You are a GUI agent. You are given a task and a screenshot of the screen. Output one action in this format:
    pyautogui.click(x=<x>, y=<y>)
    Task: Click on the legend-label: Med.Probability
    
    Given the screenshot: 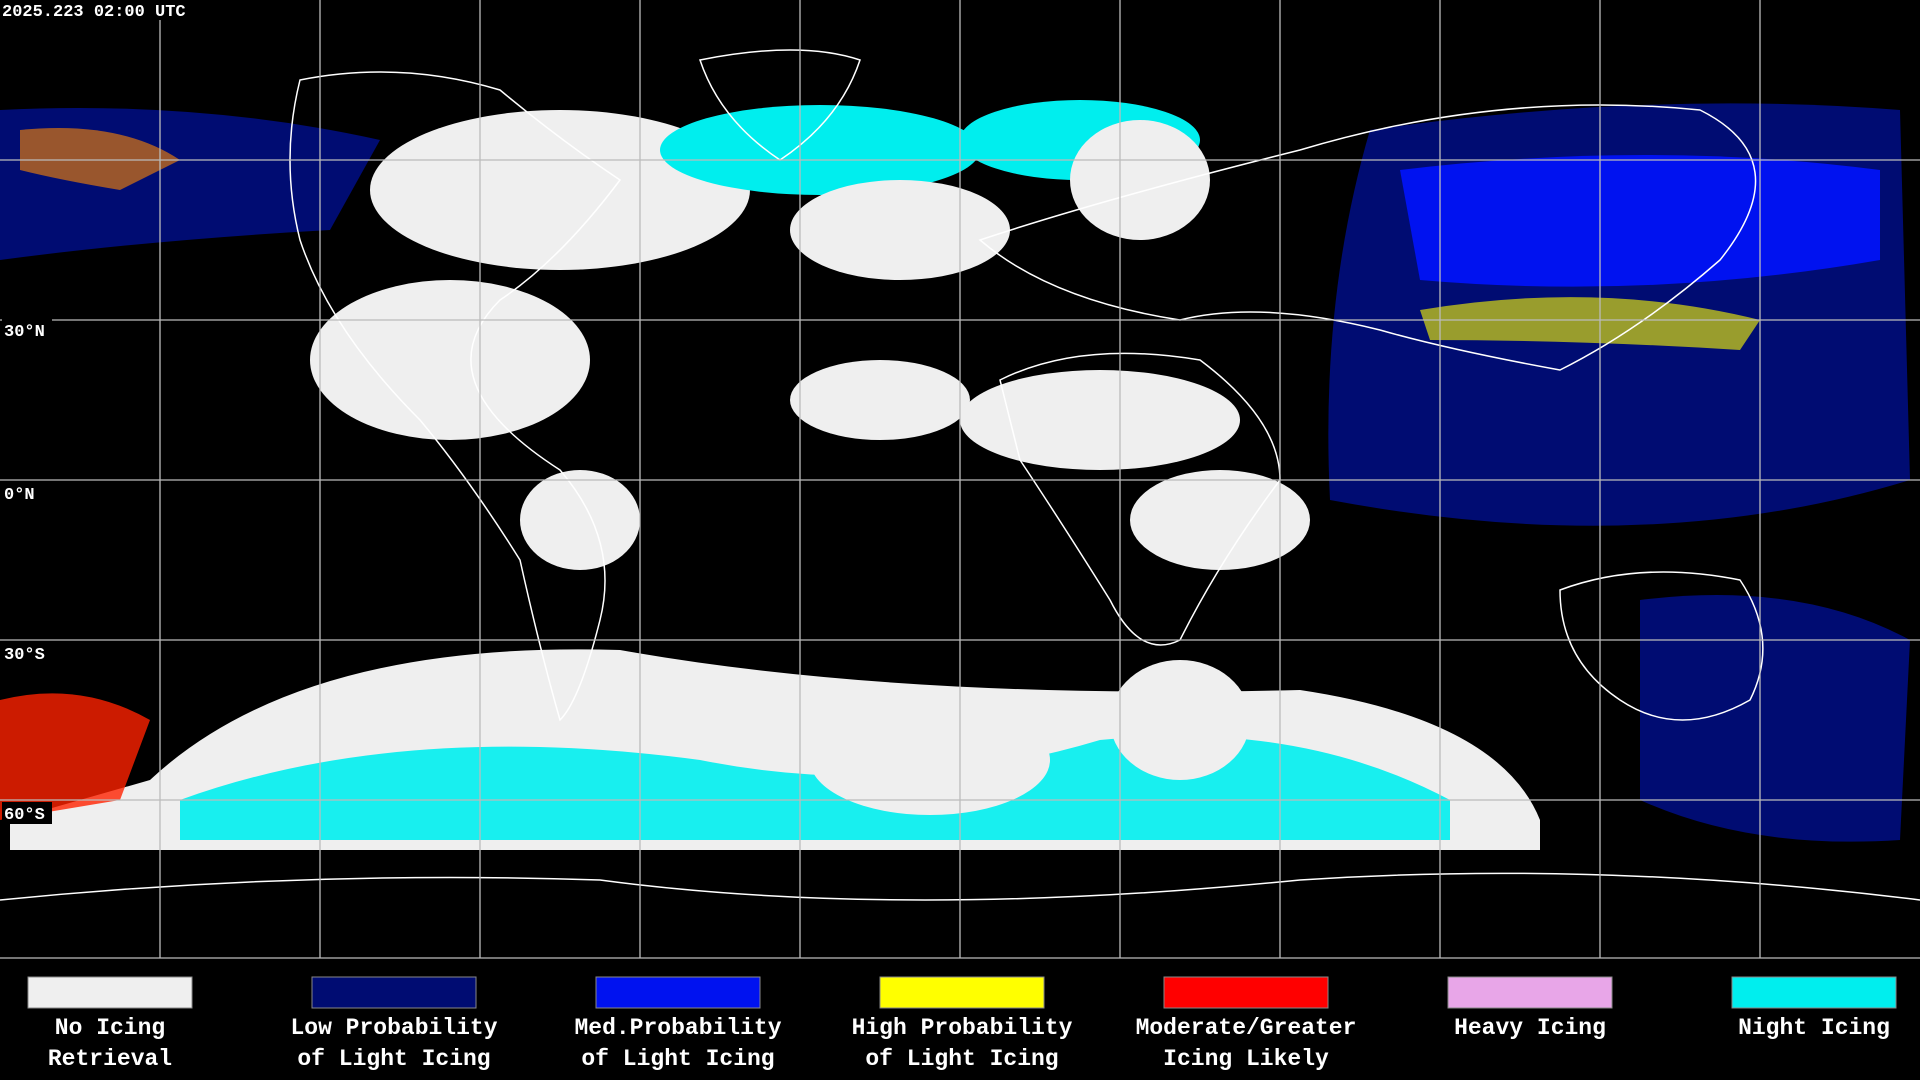 What is the action you would take?
    pyautogui.click(x=677, y=1028)
    